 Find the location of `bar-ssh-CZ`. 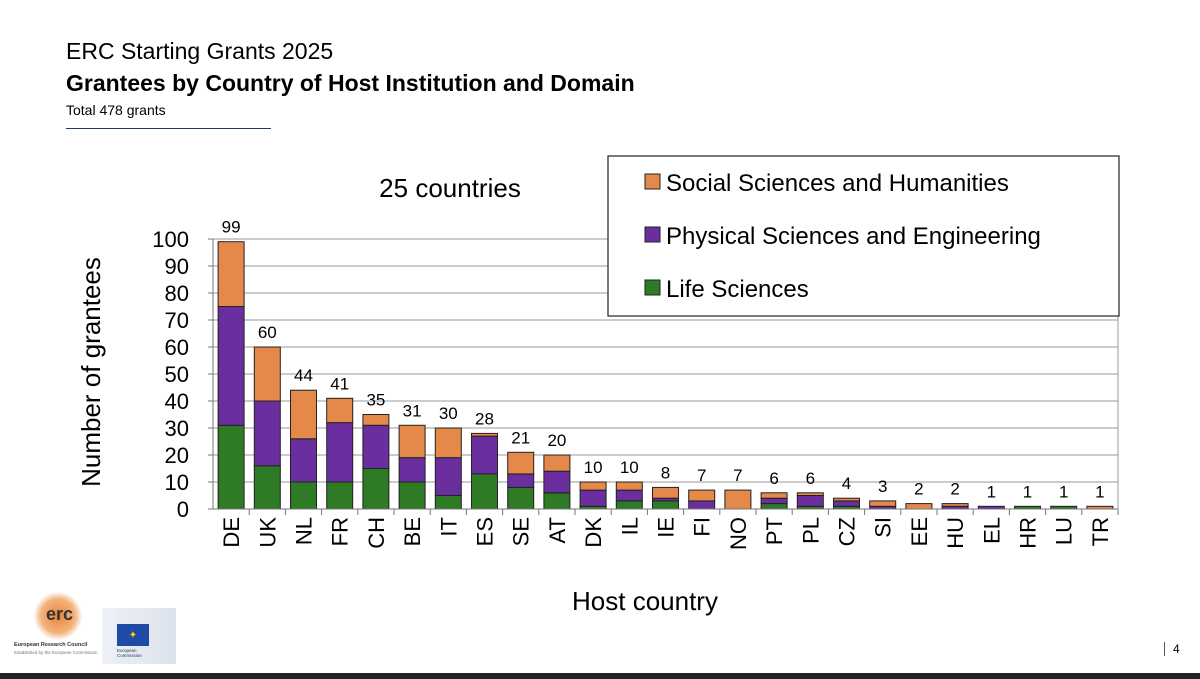

bar-ssh-CZ is located at coordinates (846, 499).